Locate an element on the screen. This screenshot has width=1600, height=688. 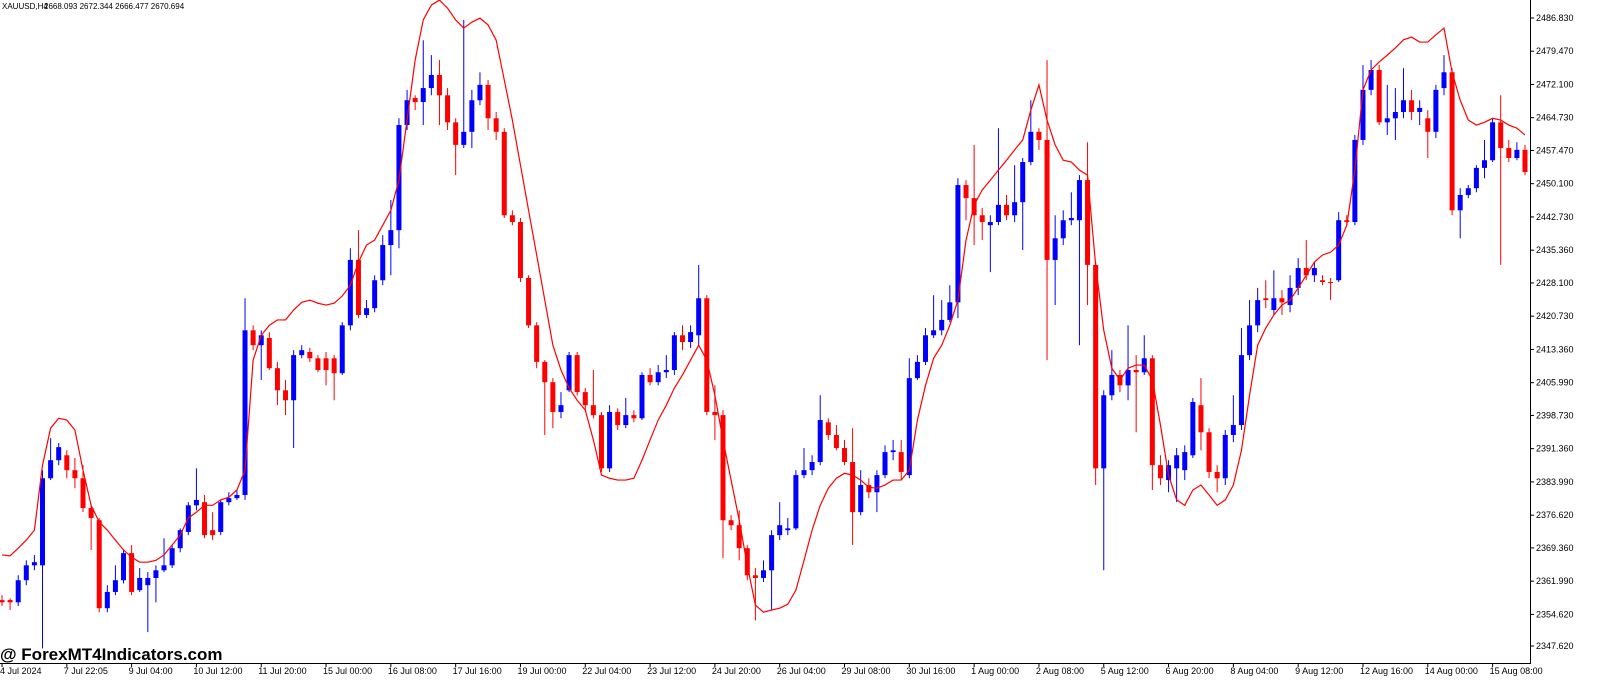
x-tick-label: 15 Jul 00:00 is located at coordinates (347, 671).